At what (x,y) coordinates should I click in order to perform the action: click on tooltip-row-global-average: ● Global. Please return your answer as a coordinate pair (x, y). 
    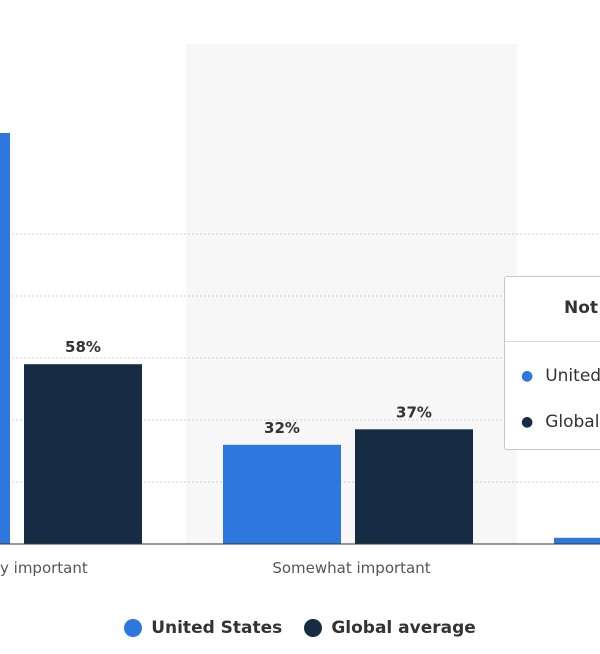
    Looking at the image, I should click on (552, 422).